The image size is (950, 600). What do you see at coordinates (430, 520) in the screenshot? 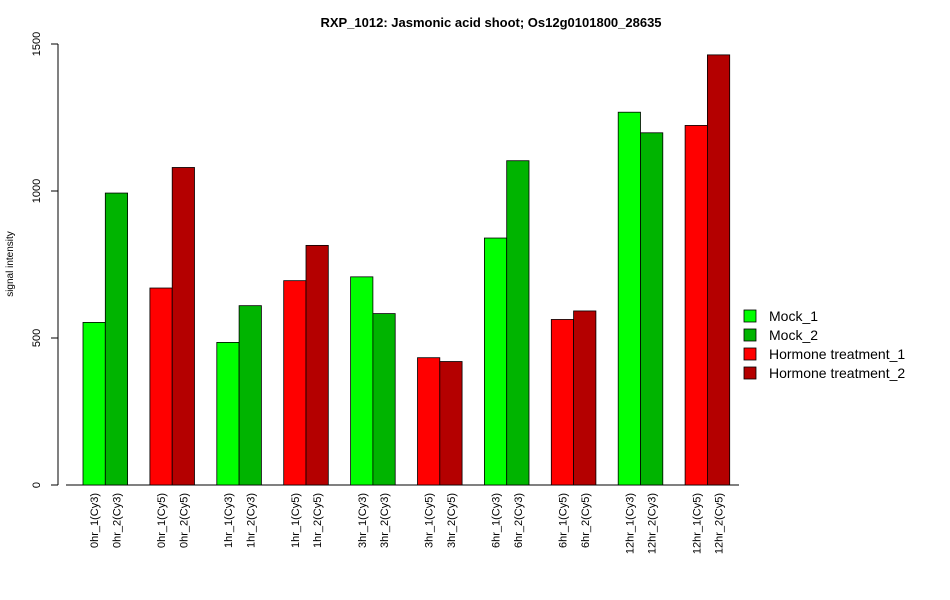
I see `x-tick-label: 3hr_1(Cy5)` at bounding box center [430, 520].